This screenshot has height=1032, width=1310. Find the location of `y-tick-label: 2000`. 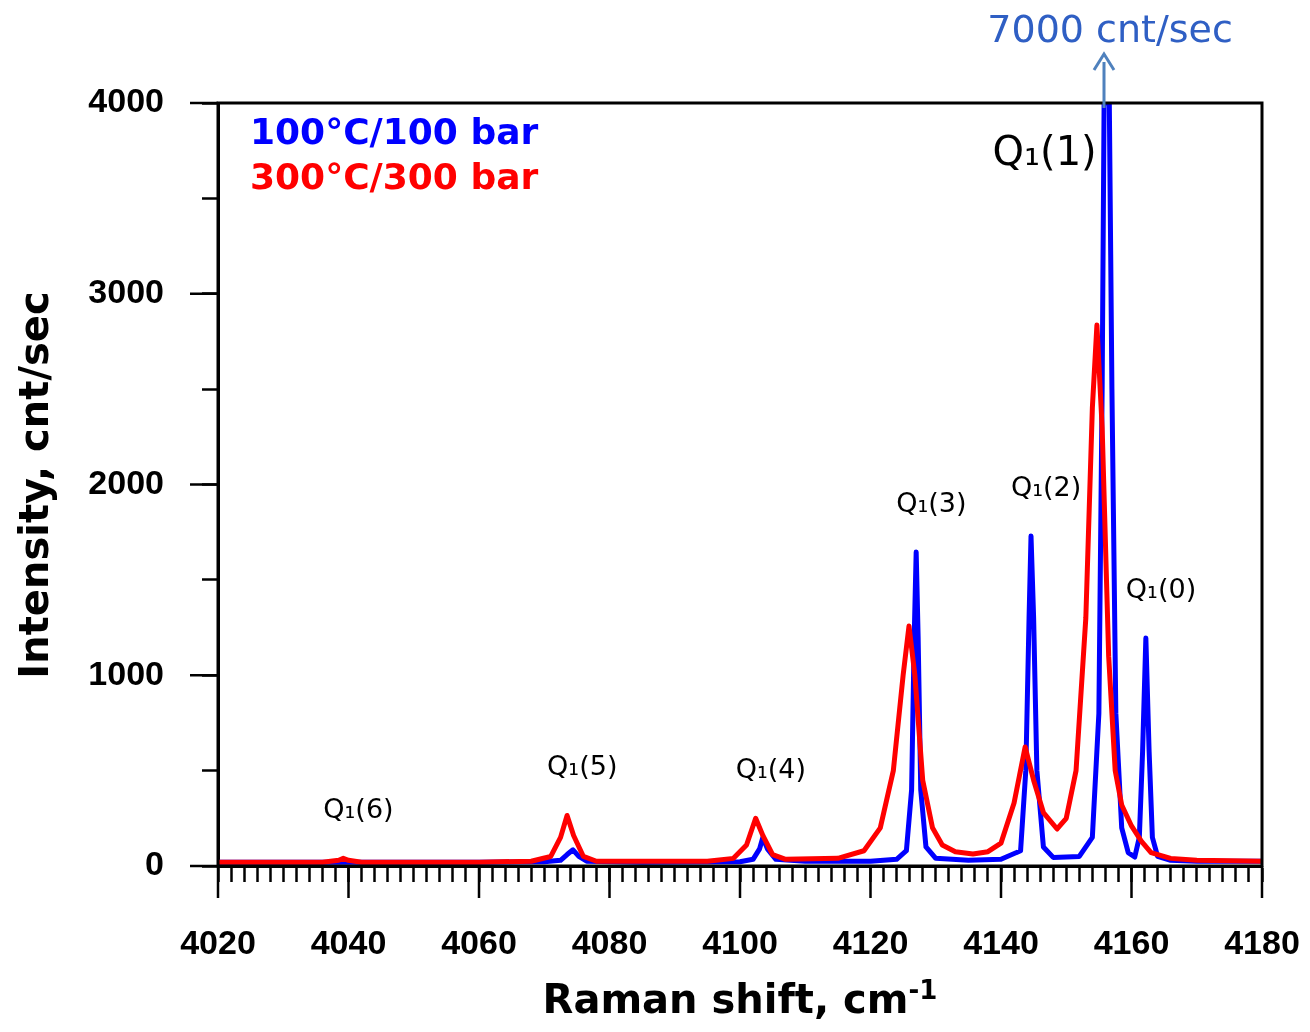

y-tick-label: 2000 is located at coordinates (126, 481).